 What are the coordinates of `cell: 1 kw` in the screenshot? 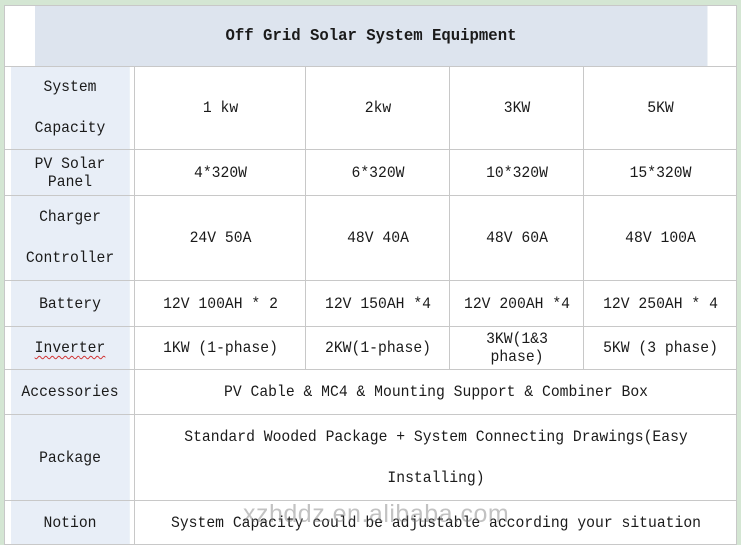 It's located at (220, 108).